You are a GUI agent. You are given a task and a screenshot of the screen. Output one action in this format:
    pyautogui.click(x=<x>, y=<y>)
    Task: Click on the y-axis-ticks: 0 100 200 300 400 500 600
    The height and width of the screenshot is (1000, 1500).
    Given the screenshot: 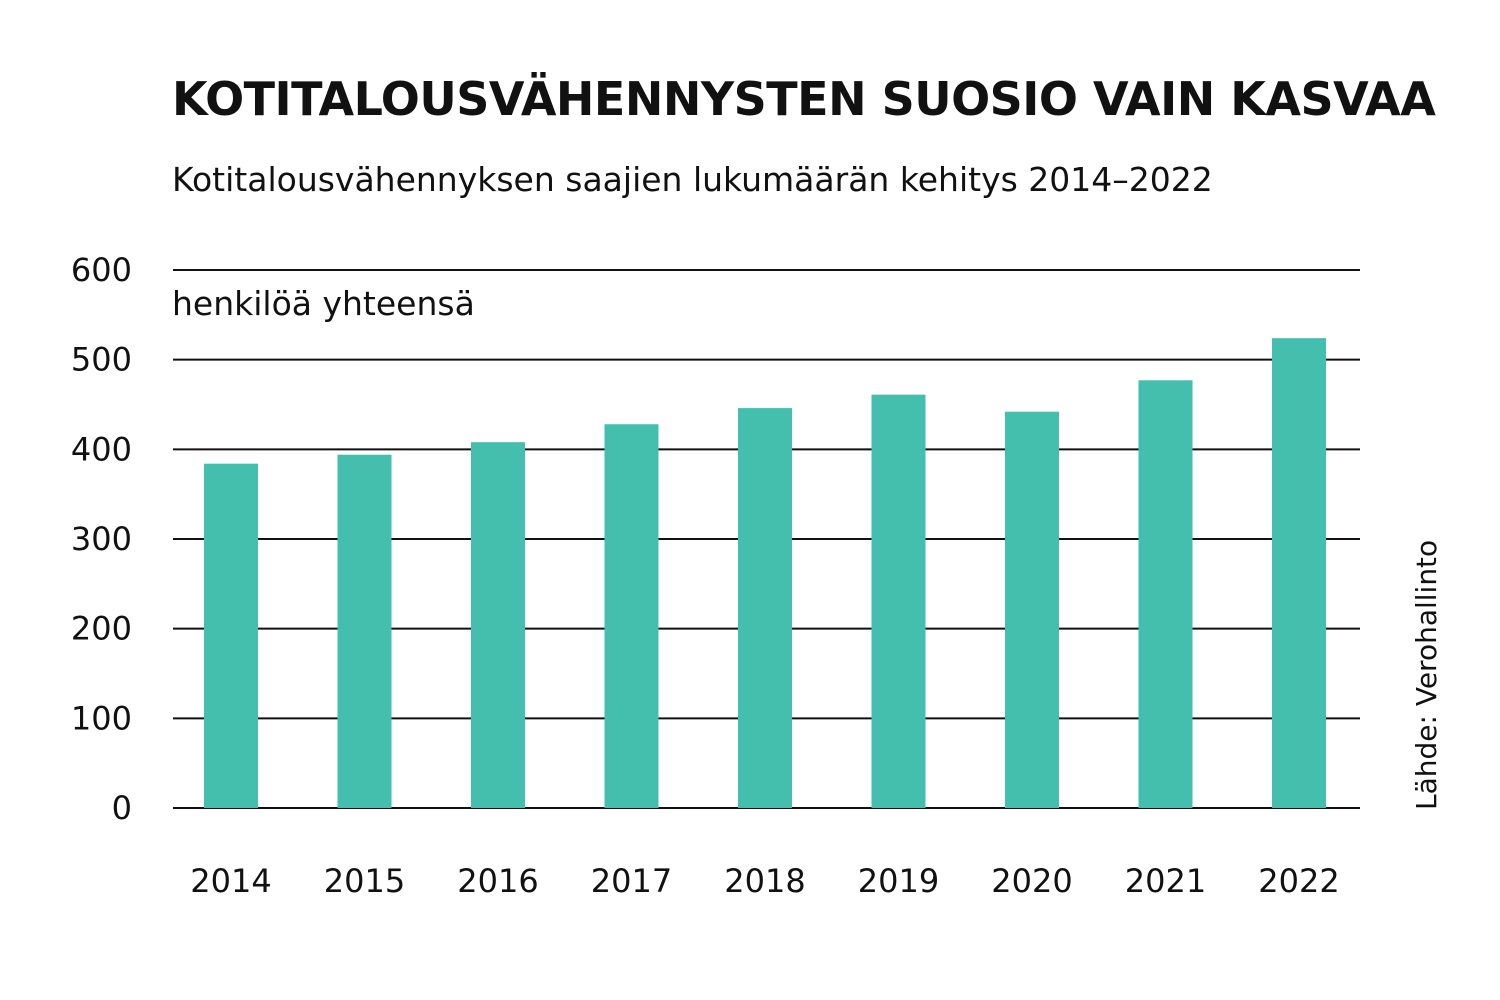 What is the action you would take?
    pyautogui.click(x=101, y=539)
    